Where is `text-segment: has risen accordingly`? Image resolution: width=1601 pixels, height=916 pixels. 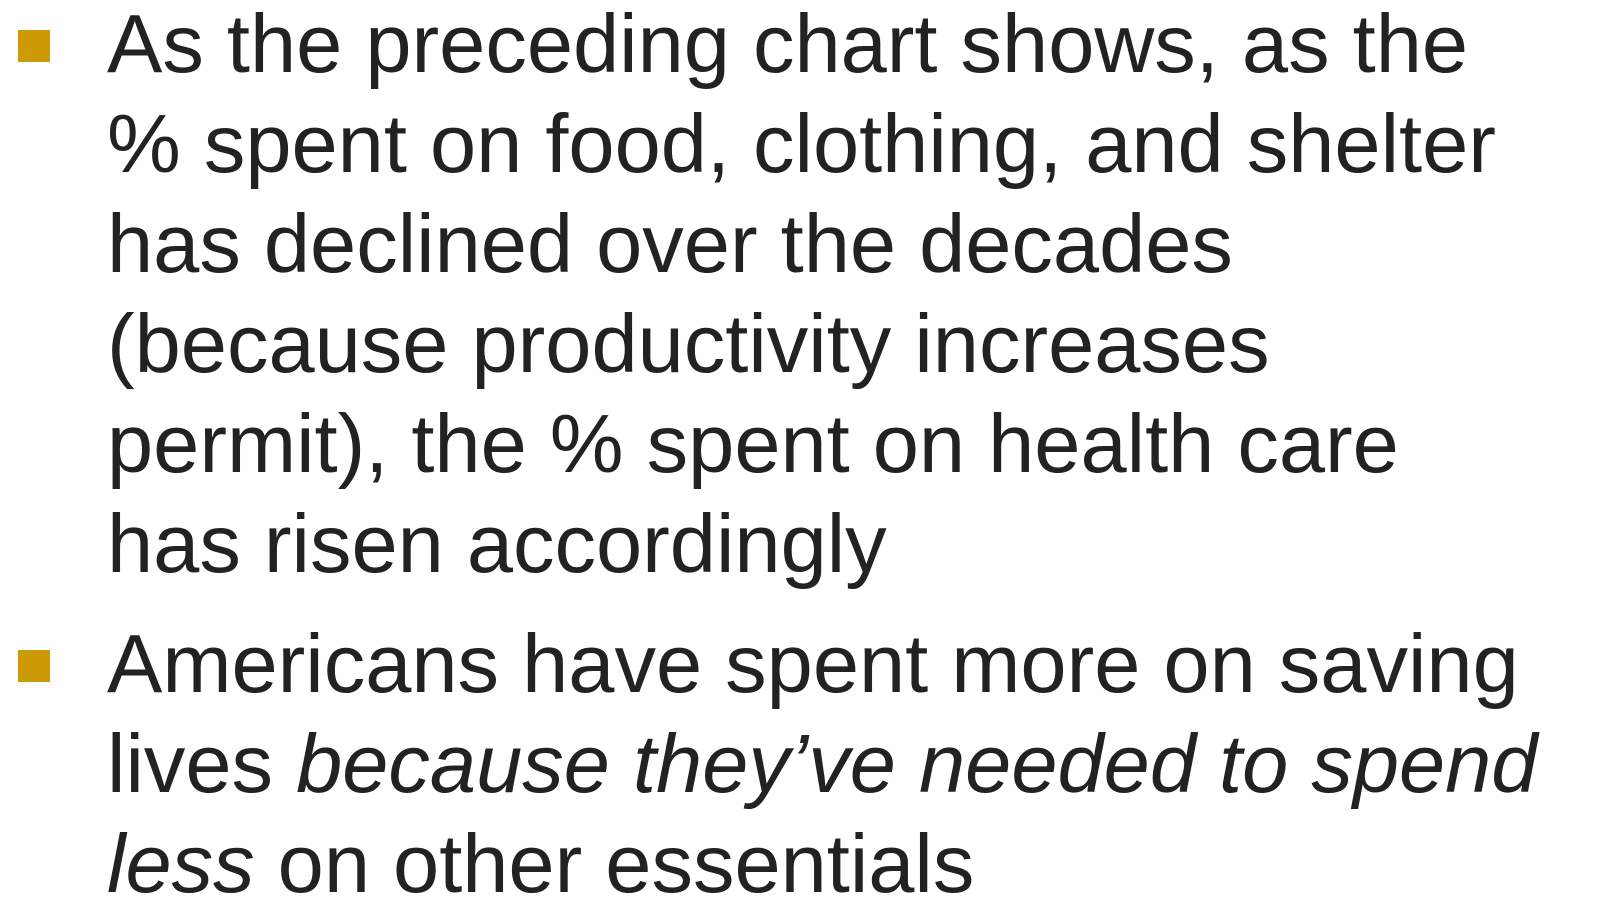
text-segment: has risen accordingly is located at coordinates (497, 543).